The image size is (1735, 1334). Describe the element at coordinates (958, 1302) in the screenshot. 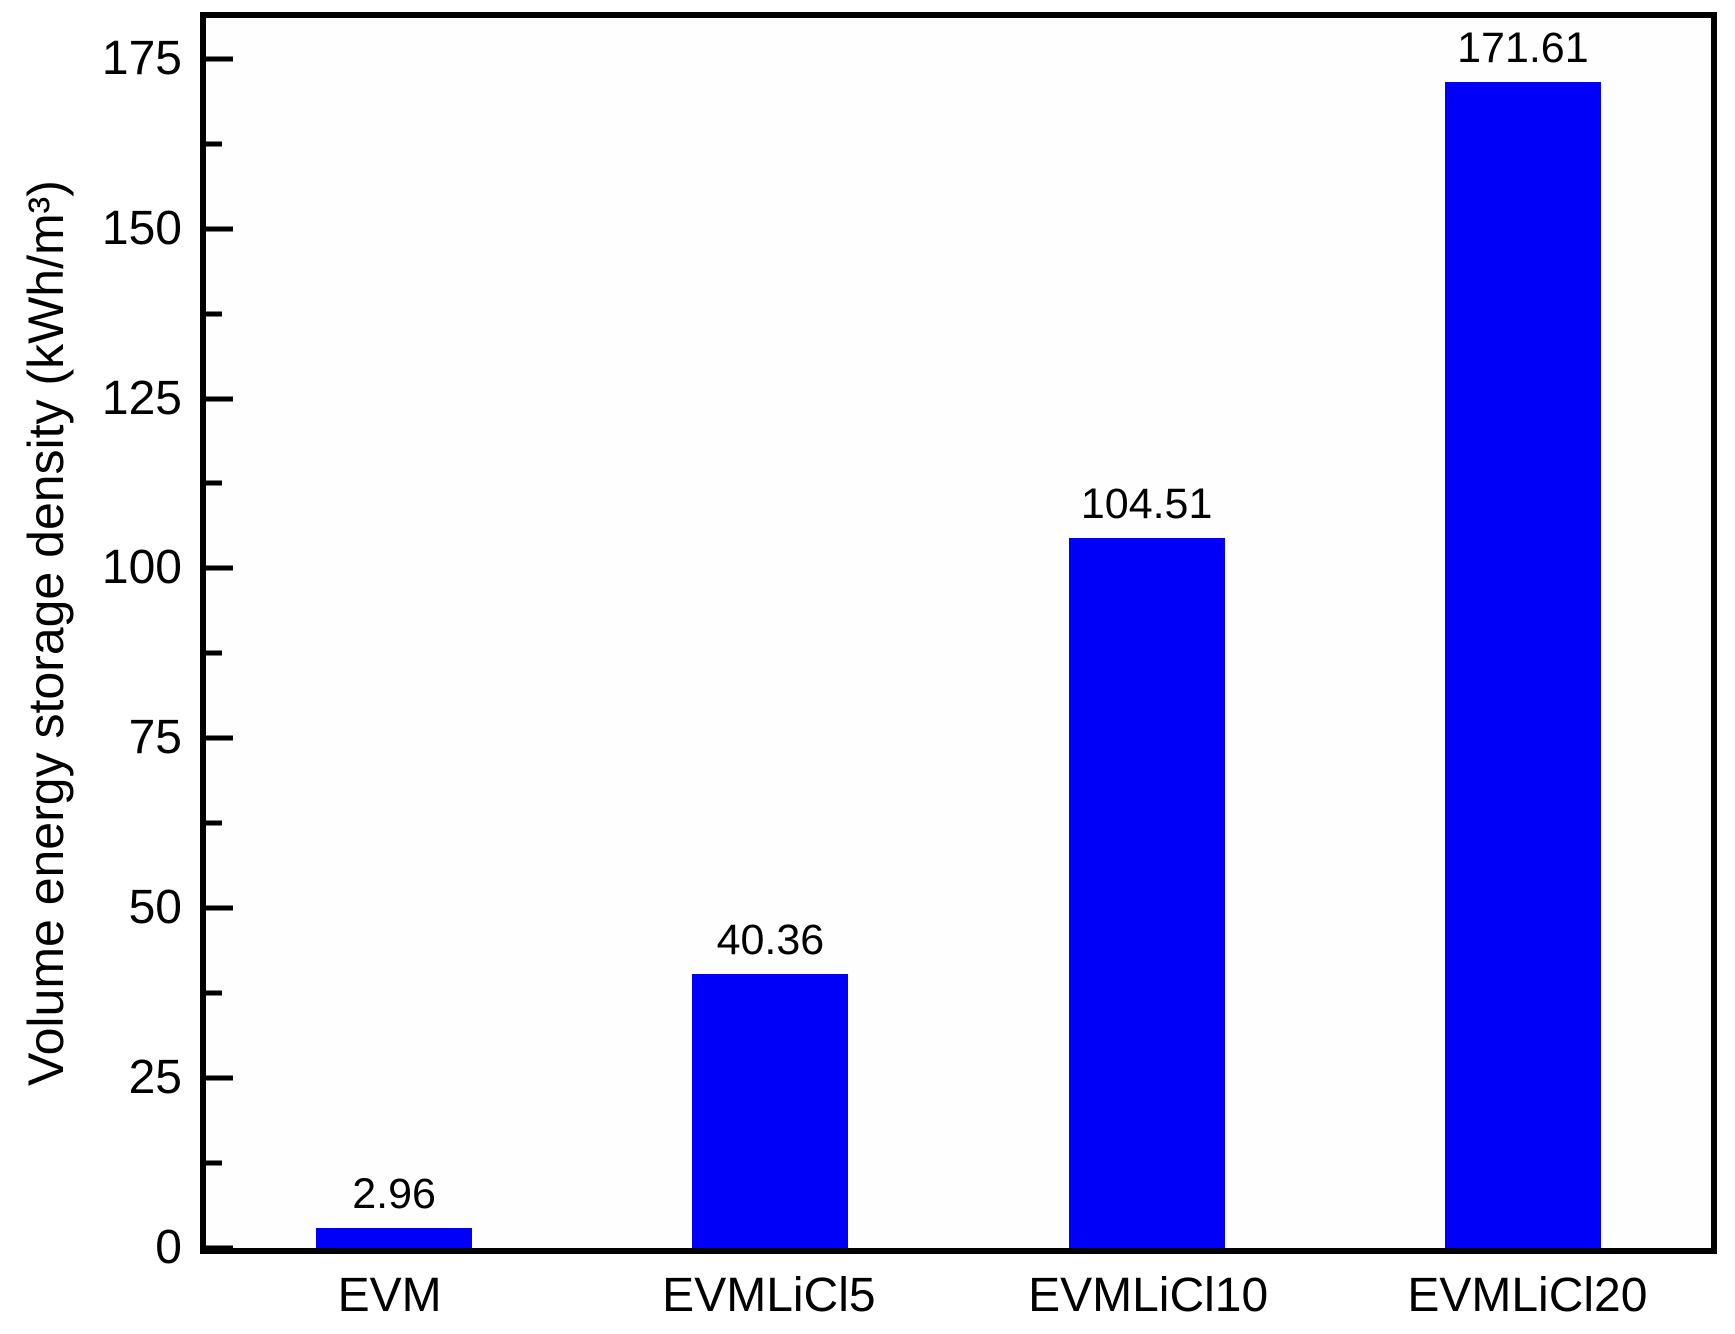

I see `x-axis-label-row: EVM EVMLiCl5 EVMLiCl10 EVMLiCl20` at that location.